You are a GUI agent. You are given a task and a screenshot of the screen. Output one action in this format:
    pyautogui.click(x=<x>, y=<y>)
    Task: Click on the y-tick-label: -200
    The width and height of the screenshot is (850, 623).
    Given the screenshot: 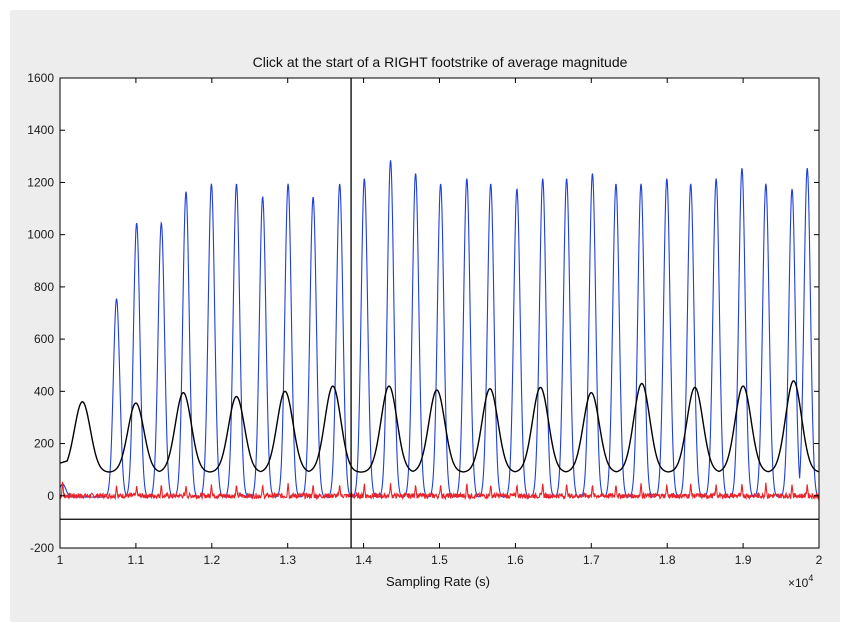 What is the action you would take?
    pyautogui.click(x=42, y=548)
    